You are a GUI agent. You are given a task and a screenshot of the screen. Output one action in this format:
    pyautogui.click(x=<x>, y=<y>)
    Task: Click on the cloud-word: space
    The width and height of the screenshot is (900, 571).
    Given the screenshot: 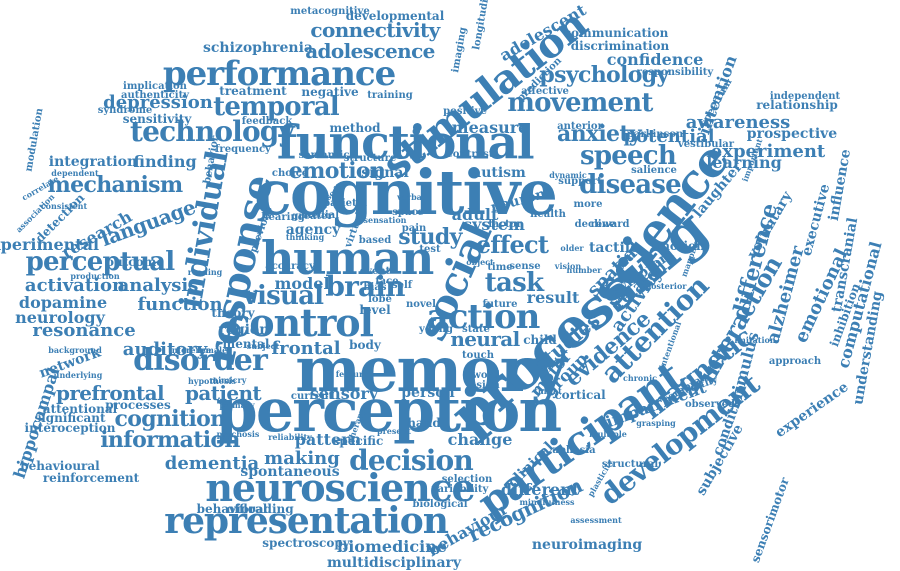 What is the action you would take?
    pyautogui.click(x=408, y=212)
    